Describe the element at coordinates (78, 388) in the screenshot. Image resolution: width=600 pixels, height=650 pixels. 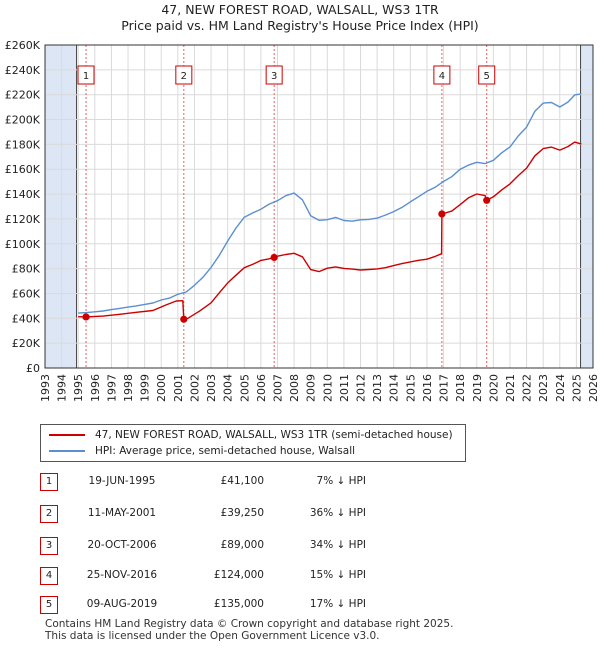
I see `x-tick-label: 1995` at that location.